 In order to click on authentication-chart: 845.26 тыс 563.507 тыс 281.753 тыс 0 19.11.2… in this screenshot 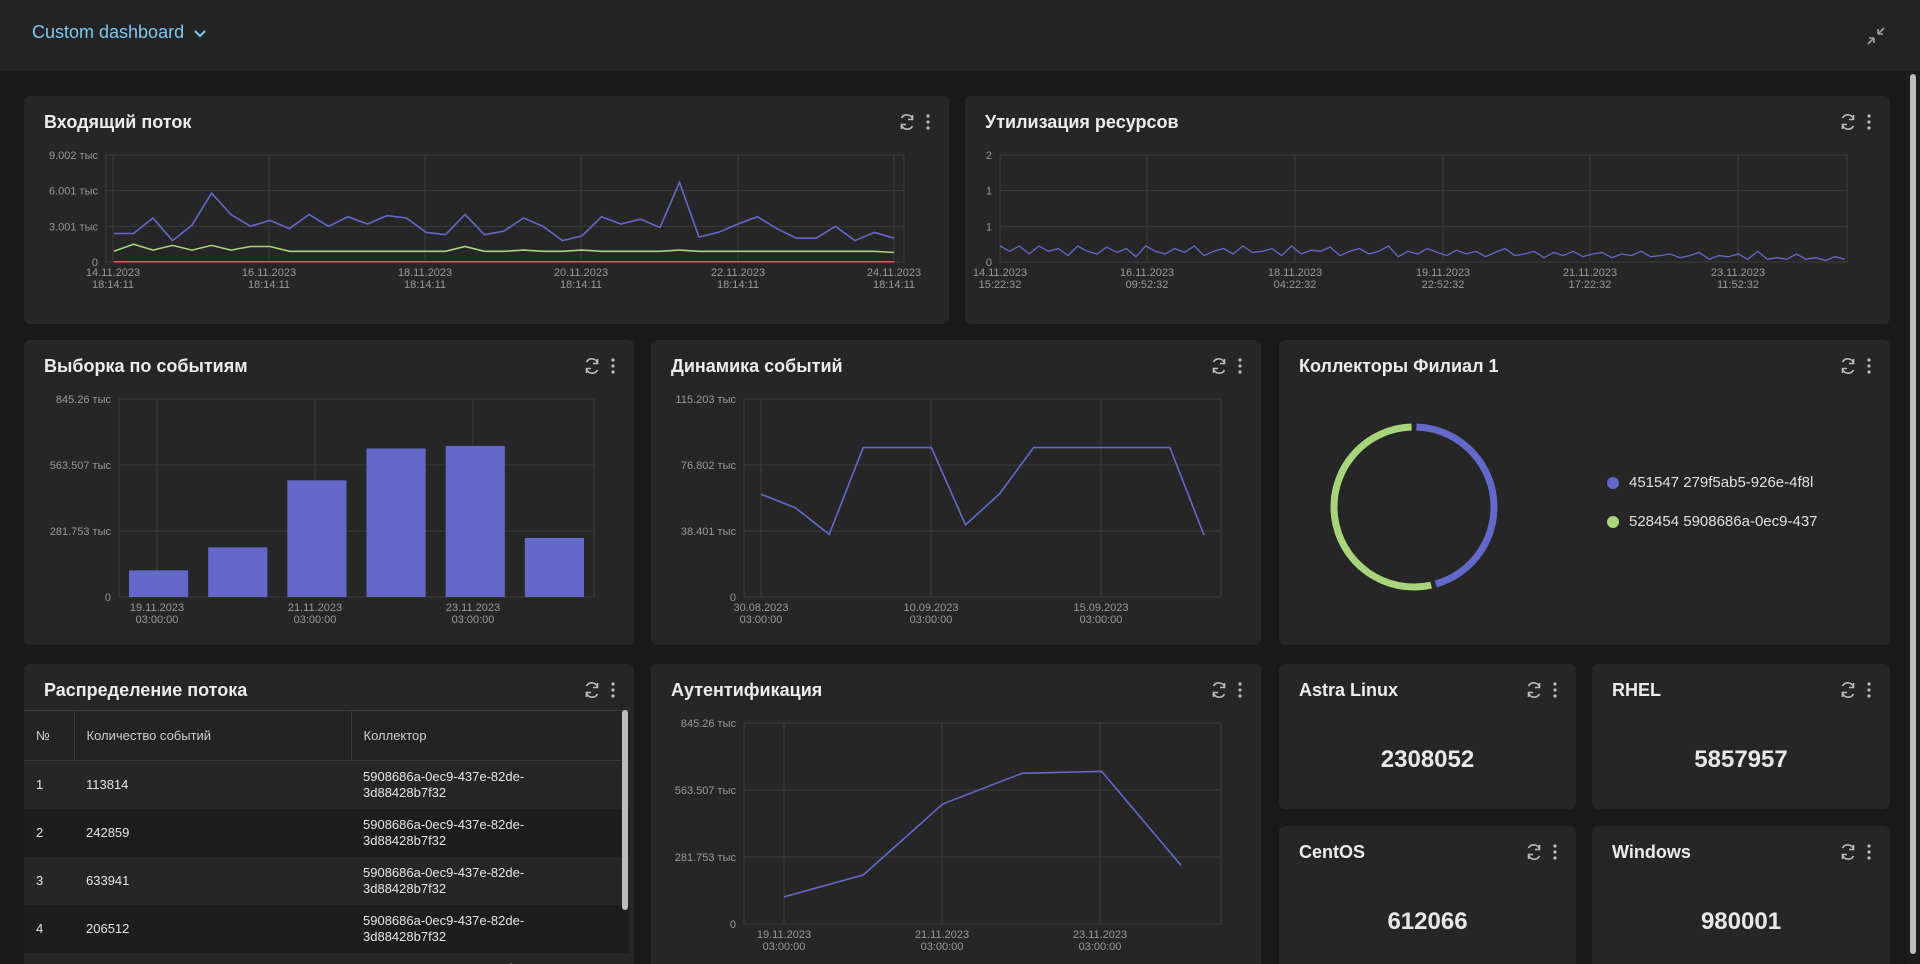, I will do `click(948, 835)`.